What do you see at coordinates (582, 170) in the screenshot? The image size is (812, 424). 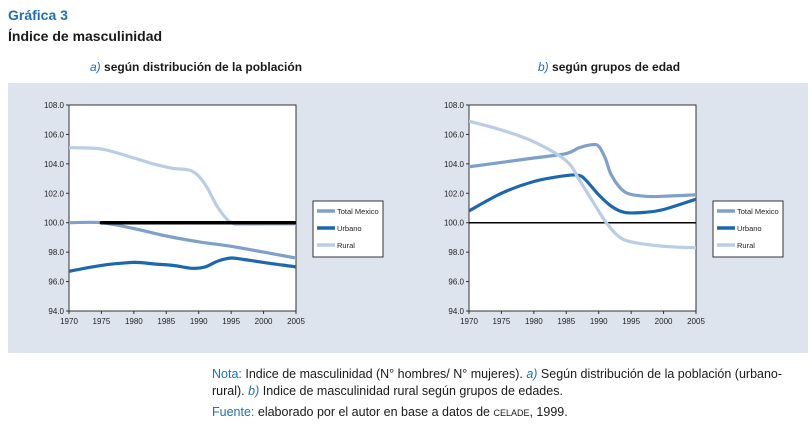 I see `series-line-total-mexico` at bounding box center [582, 170].